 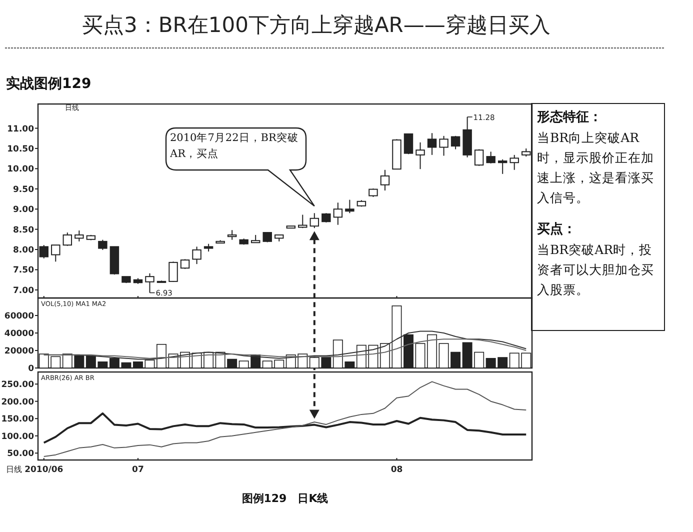 I want to click on y-tick-label: 40000, so click(x=19, y=334).